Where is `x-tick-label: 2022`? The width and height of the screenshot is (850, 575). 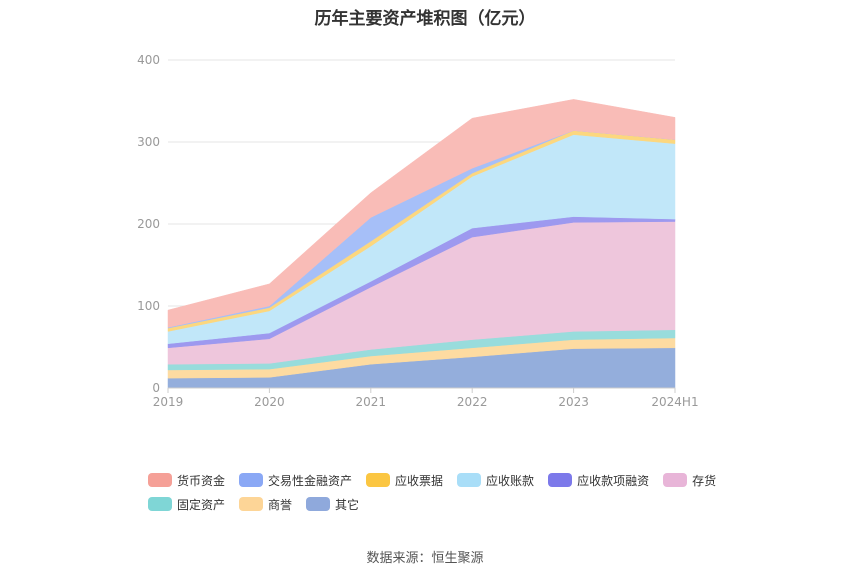
x-tick-label: 2022 is located at coordinates (472, 402).